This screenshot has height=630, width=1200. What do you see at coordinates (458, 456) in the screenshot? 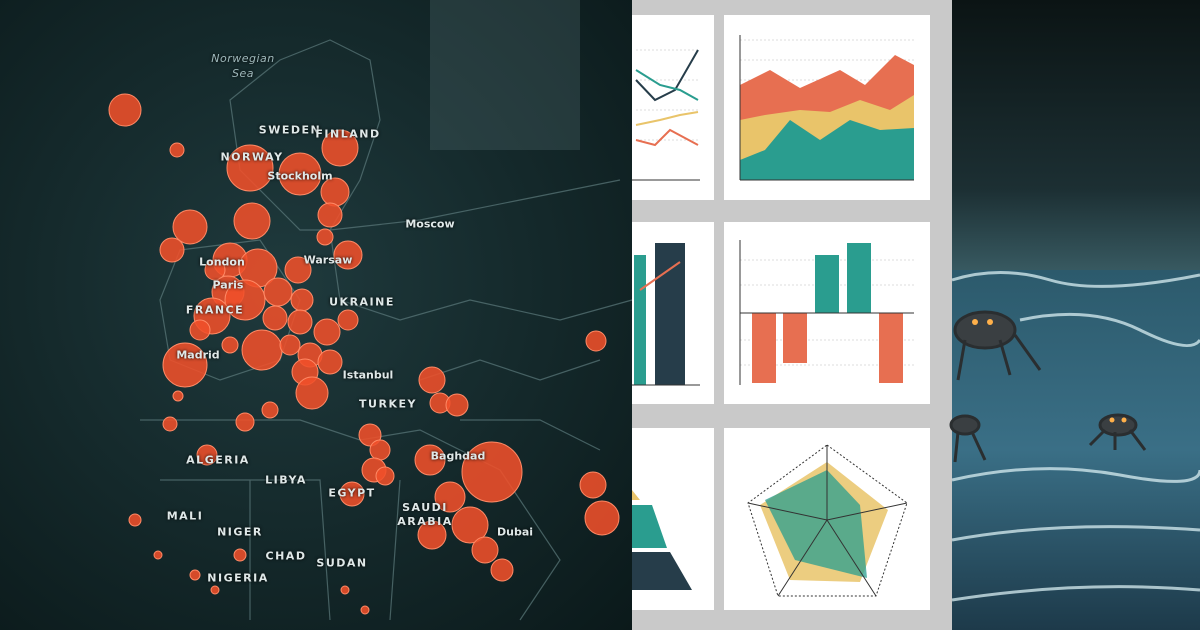
I see `map-label: Baghdad` at bounding box center [458, 456].